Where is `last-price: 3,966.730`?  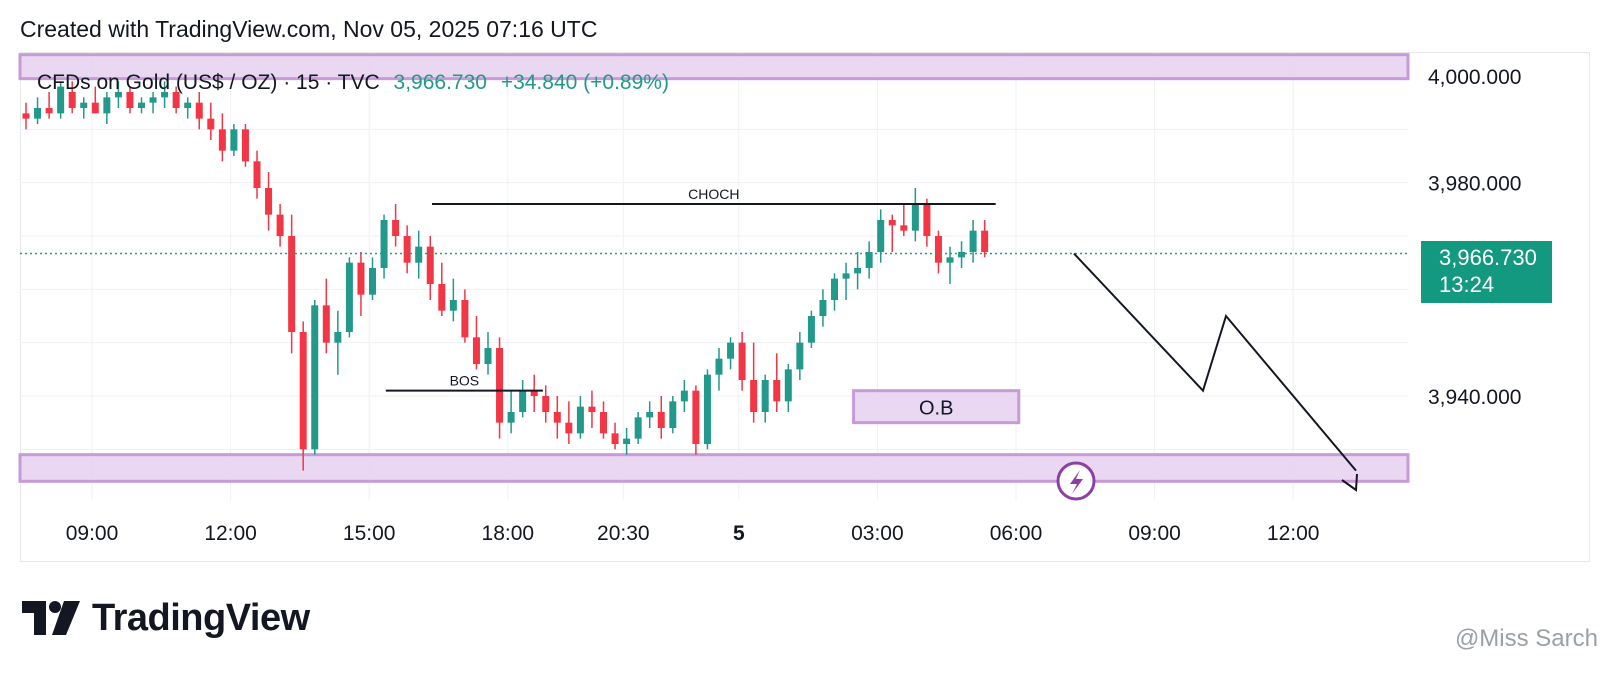 last-price: 3,966.730 is located at coordinates (440, 82).